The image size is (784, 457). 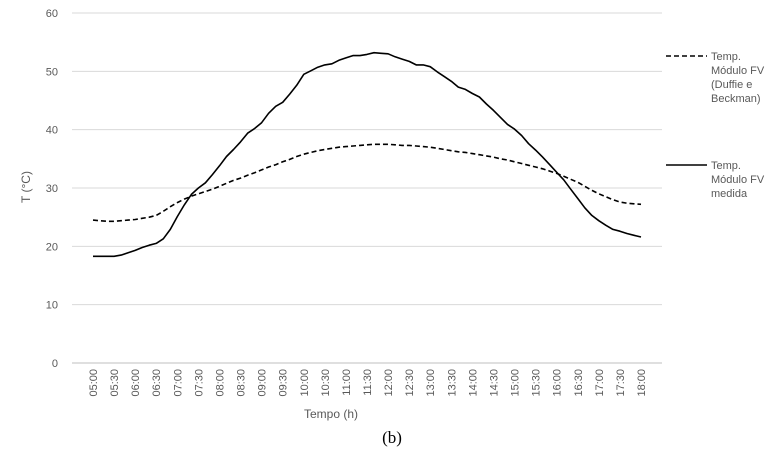 I want to click on x-tick-label: 06:00, so click(x=136, y=383).